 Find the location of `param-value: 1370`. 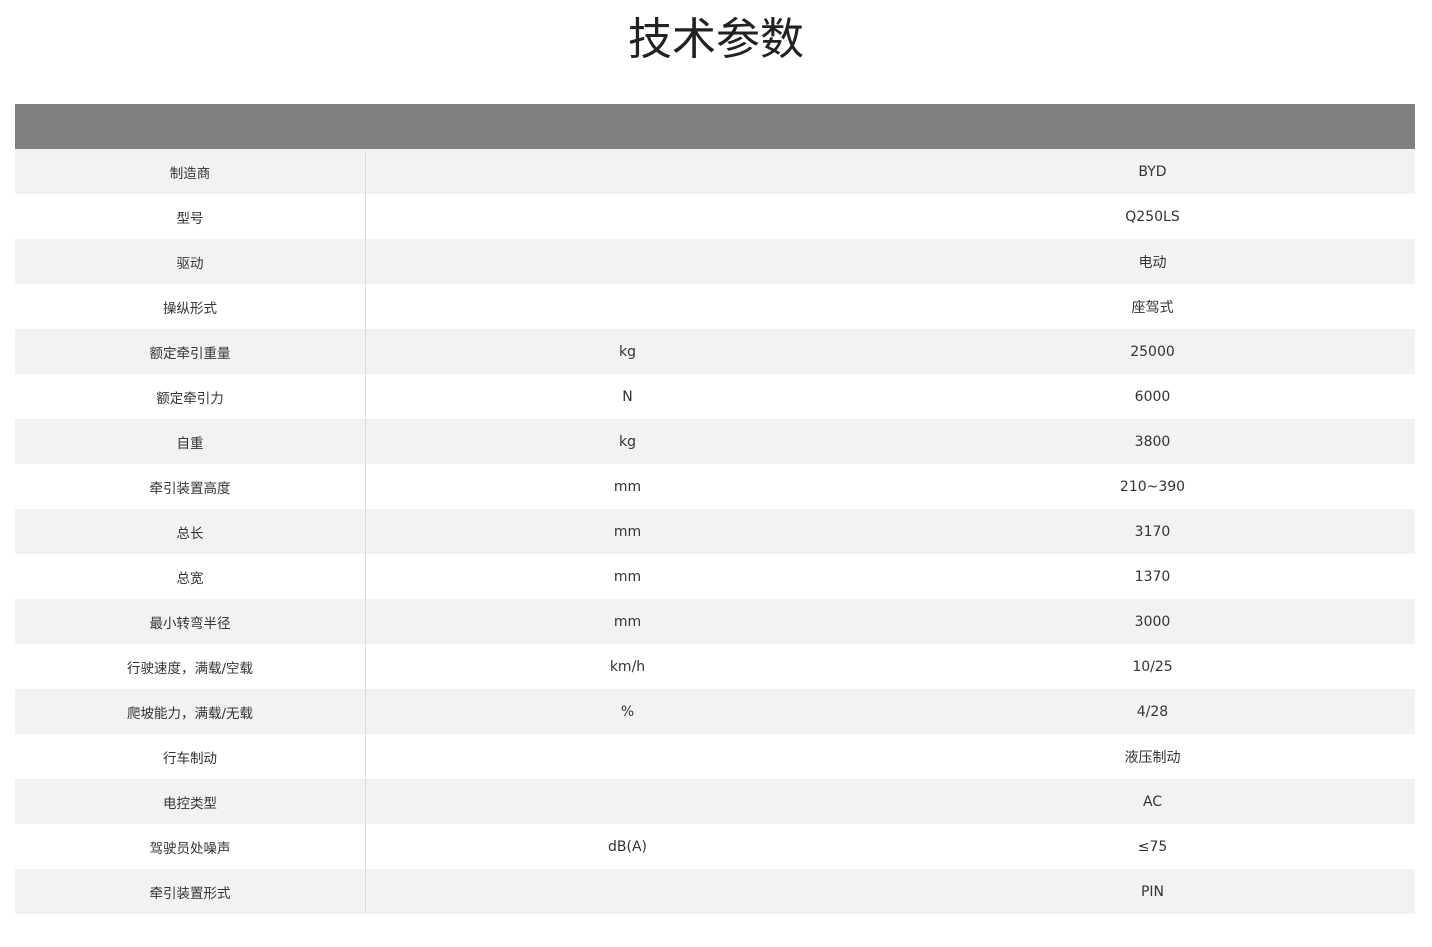

param-value: 1370 is located at coordinates (1152, 576).